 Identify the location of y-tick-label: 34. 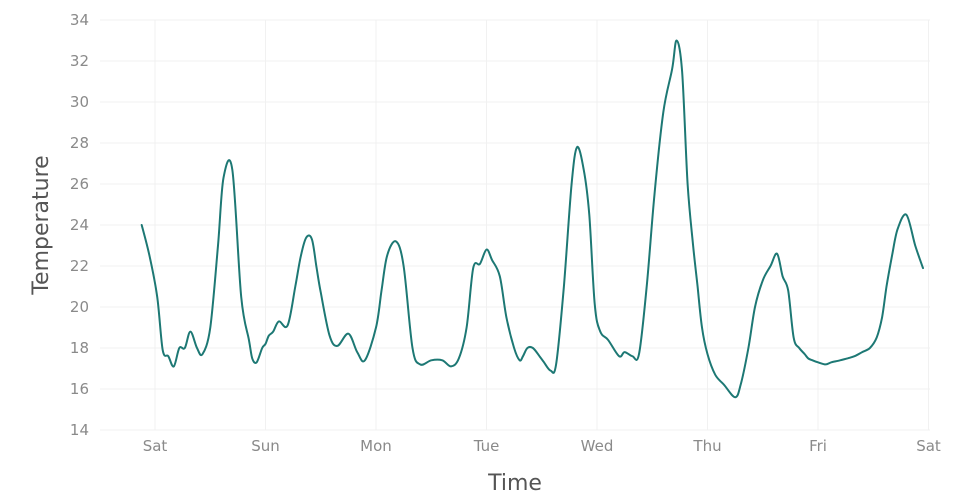
(79, 20).